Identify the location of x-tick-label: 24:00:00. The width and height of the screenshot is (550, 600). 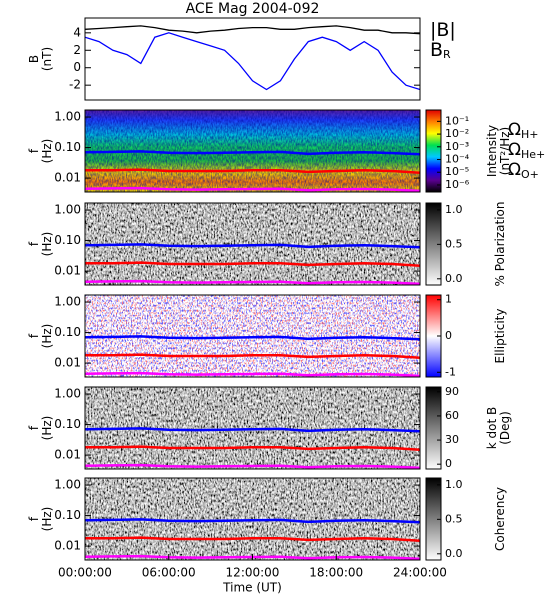
(420, 573).